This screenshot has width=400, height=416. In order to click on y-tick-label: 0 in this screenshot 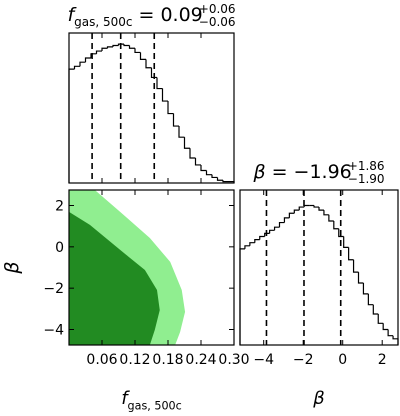, I will do `click(59, 248)`.